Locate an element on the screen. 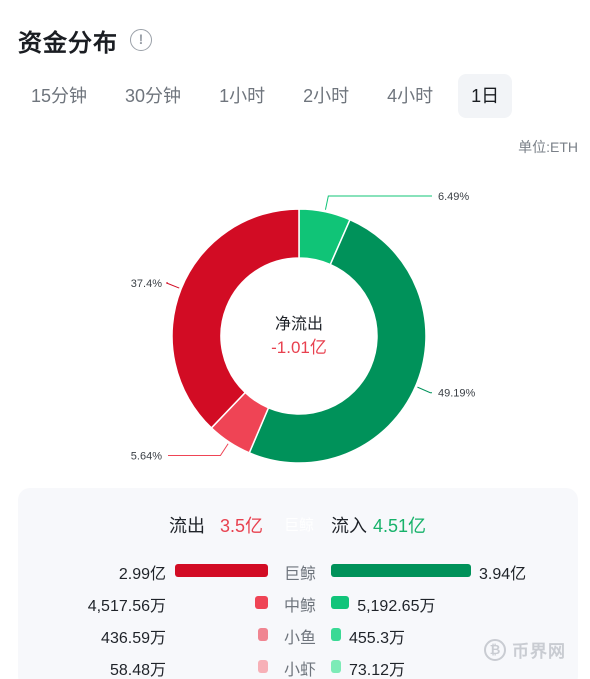 This screenshot has width=590, height=679. outflow-value: 4,517.56万 is located at coordinates (126, 606).